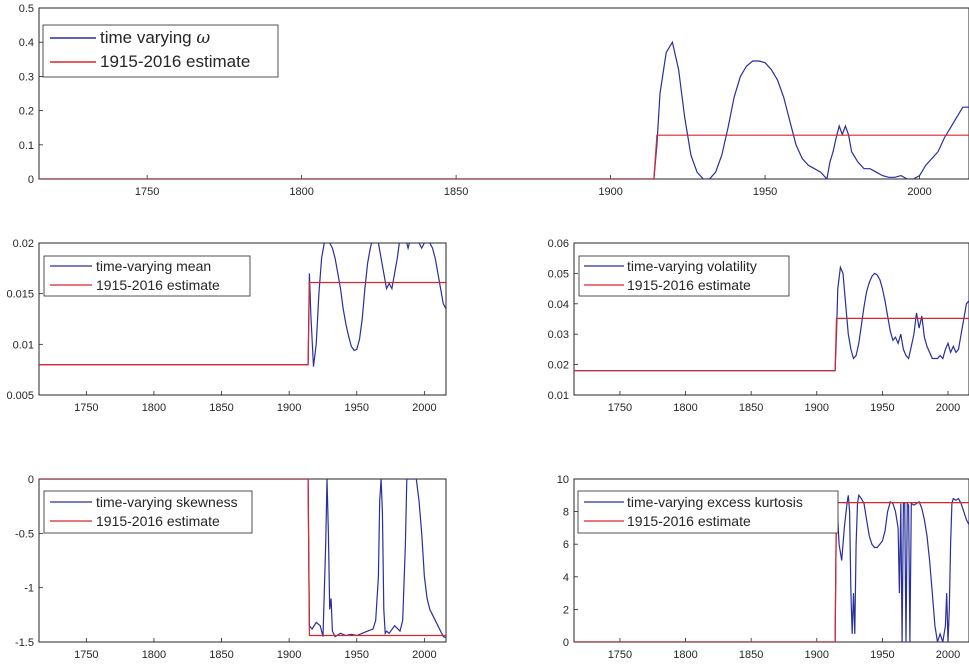  What do you see at coordinates (566, 545) in the screenshot?
I see `y-tick-label: 6` at bounding box center [566, 545].